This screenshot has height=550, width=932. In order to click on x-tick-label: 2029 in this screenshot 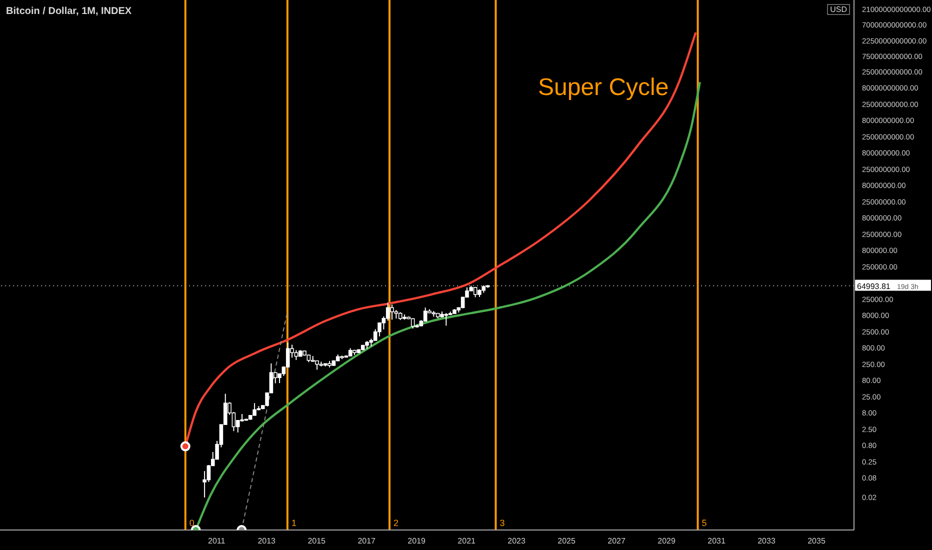, I will do `click(667, 541)`.